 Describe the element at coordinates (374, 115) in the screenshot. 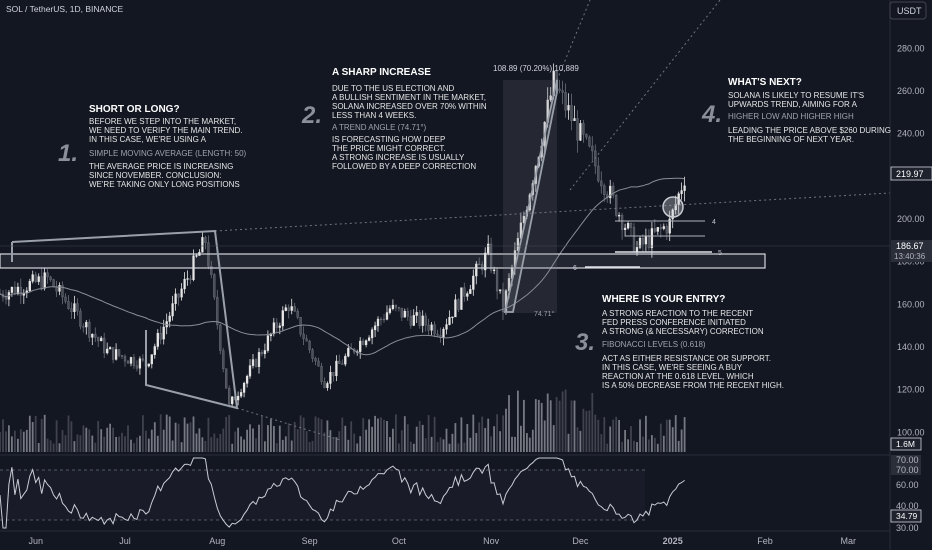

I see `step2-line-a3: LESS THAN 4 WEEKS.` at that location.